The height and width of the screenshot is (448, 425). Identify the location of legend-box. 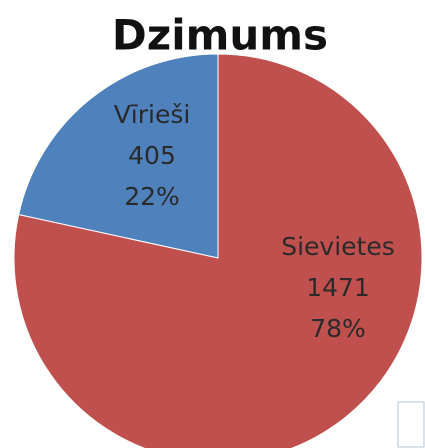
(411, 424).